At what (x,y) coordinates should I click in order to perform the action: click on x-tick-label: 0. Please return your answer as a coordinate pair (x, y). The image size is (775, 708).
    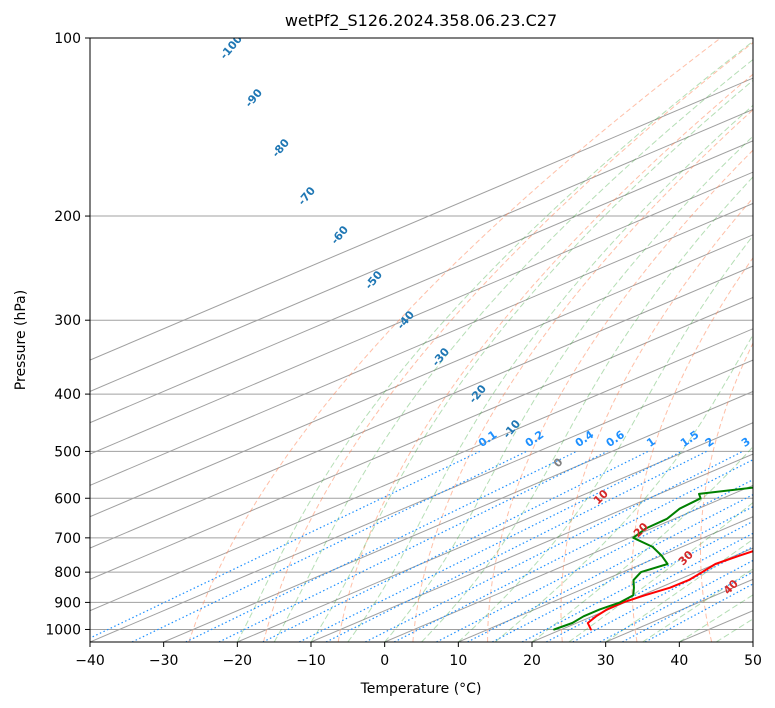
    Looking at the image, I should click on (384, 661).